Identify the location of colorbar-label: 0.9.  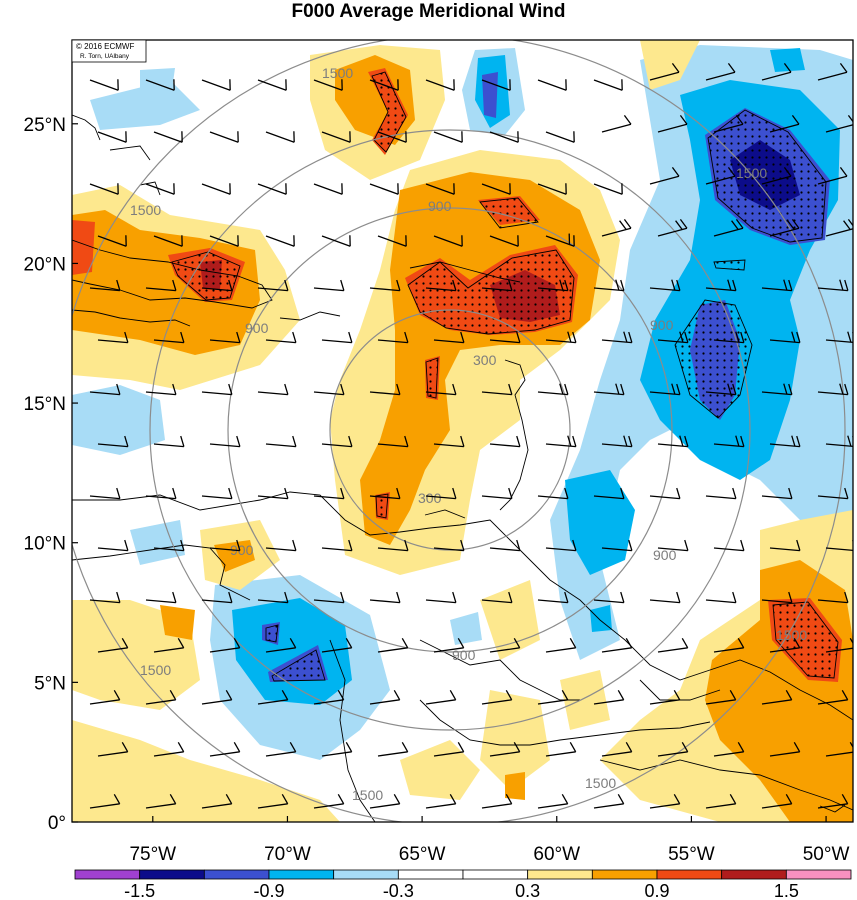
(656, 890).